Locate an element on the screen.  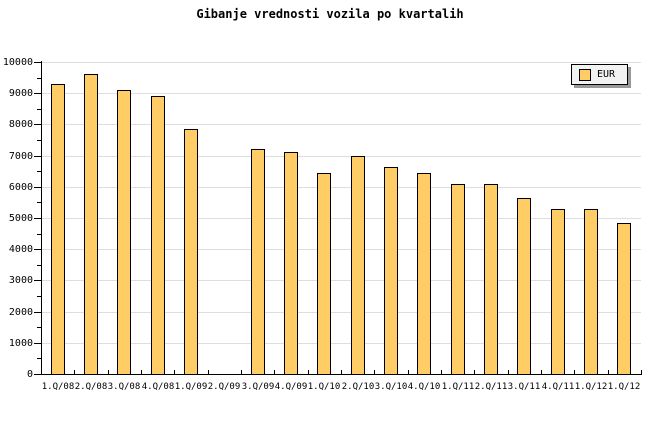
y-axis-label: 1000 is located at coordinates (20, 343).